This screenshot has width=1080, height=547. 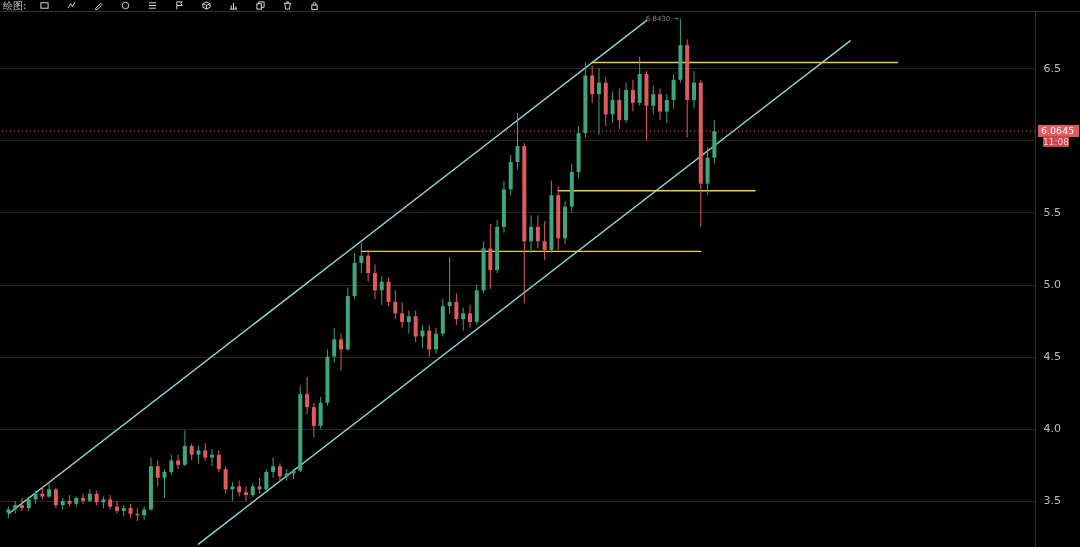 I want to click on text: 11:08, so click(x=1056, y=141).